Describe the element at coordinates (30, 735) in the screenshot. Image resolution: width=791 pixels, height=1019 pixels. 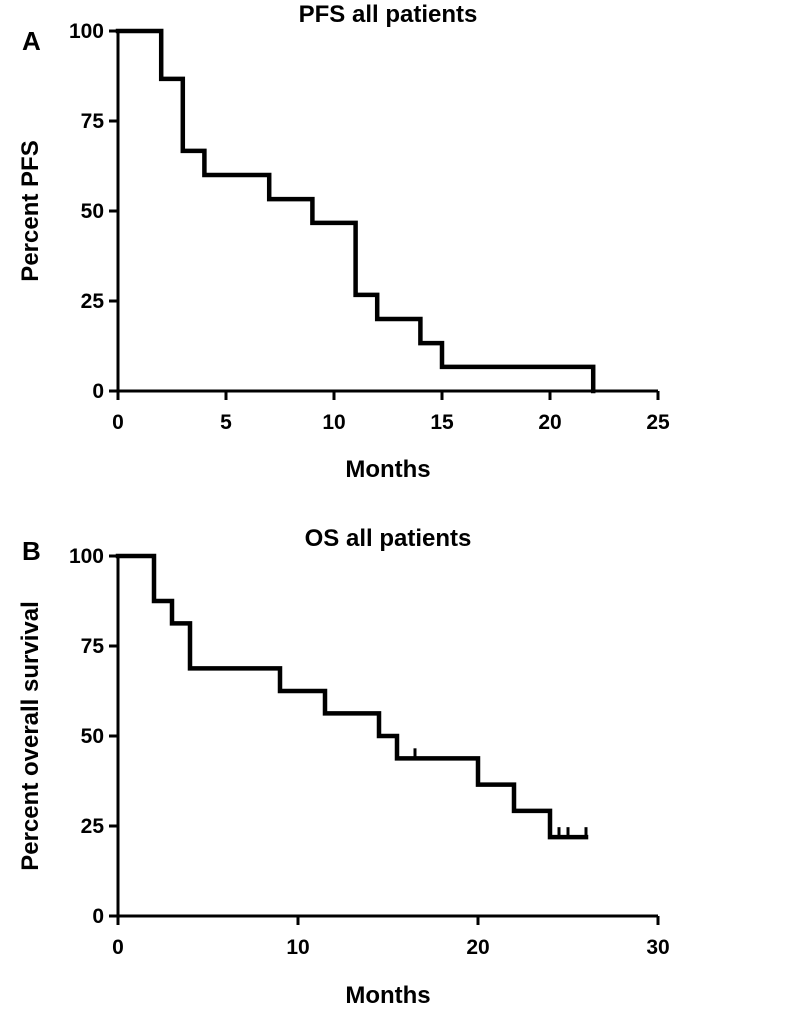
I see `y-axis-title: Percent overall survival` at that location.